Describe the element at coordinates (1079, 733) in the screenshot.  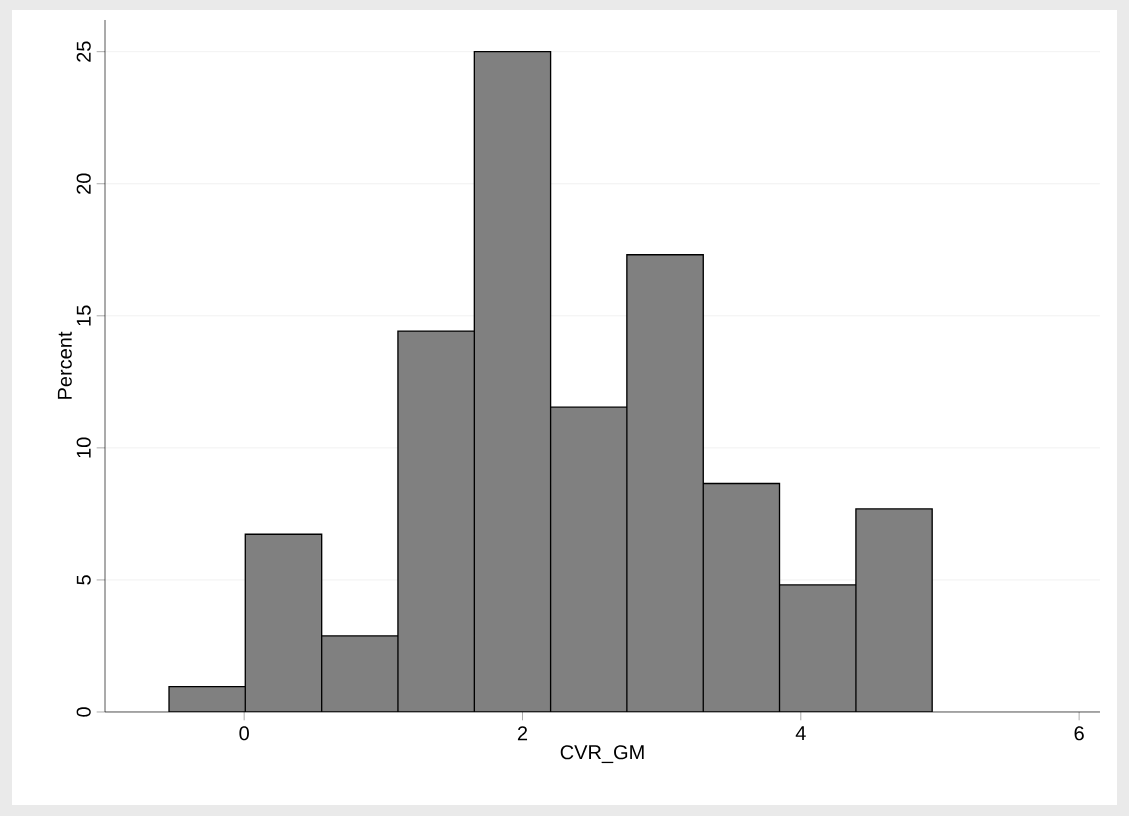
I see `x-tick-label: 6` at that location.